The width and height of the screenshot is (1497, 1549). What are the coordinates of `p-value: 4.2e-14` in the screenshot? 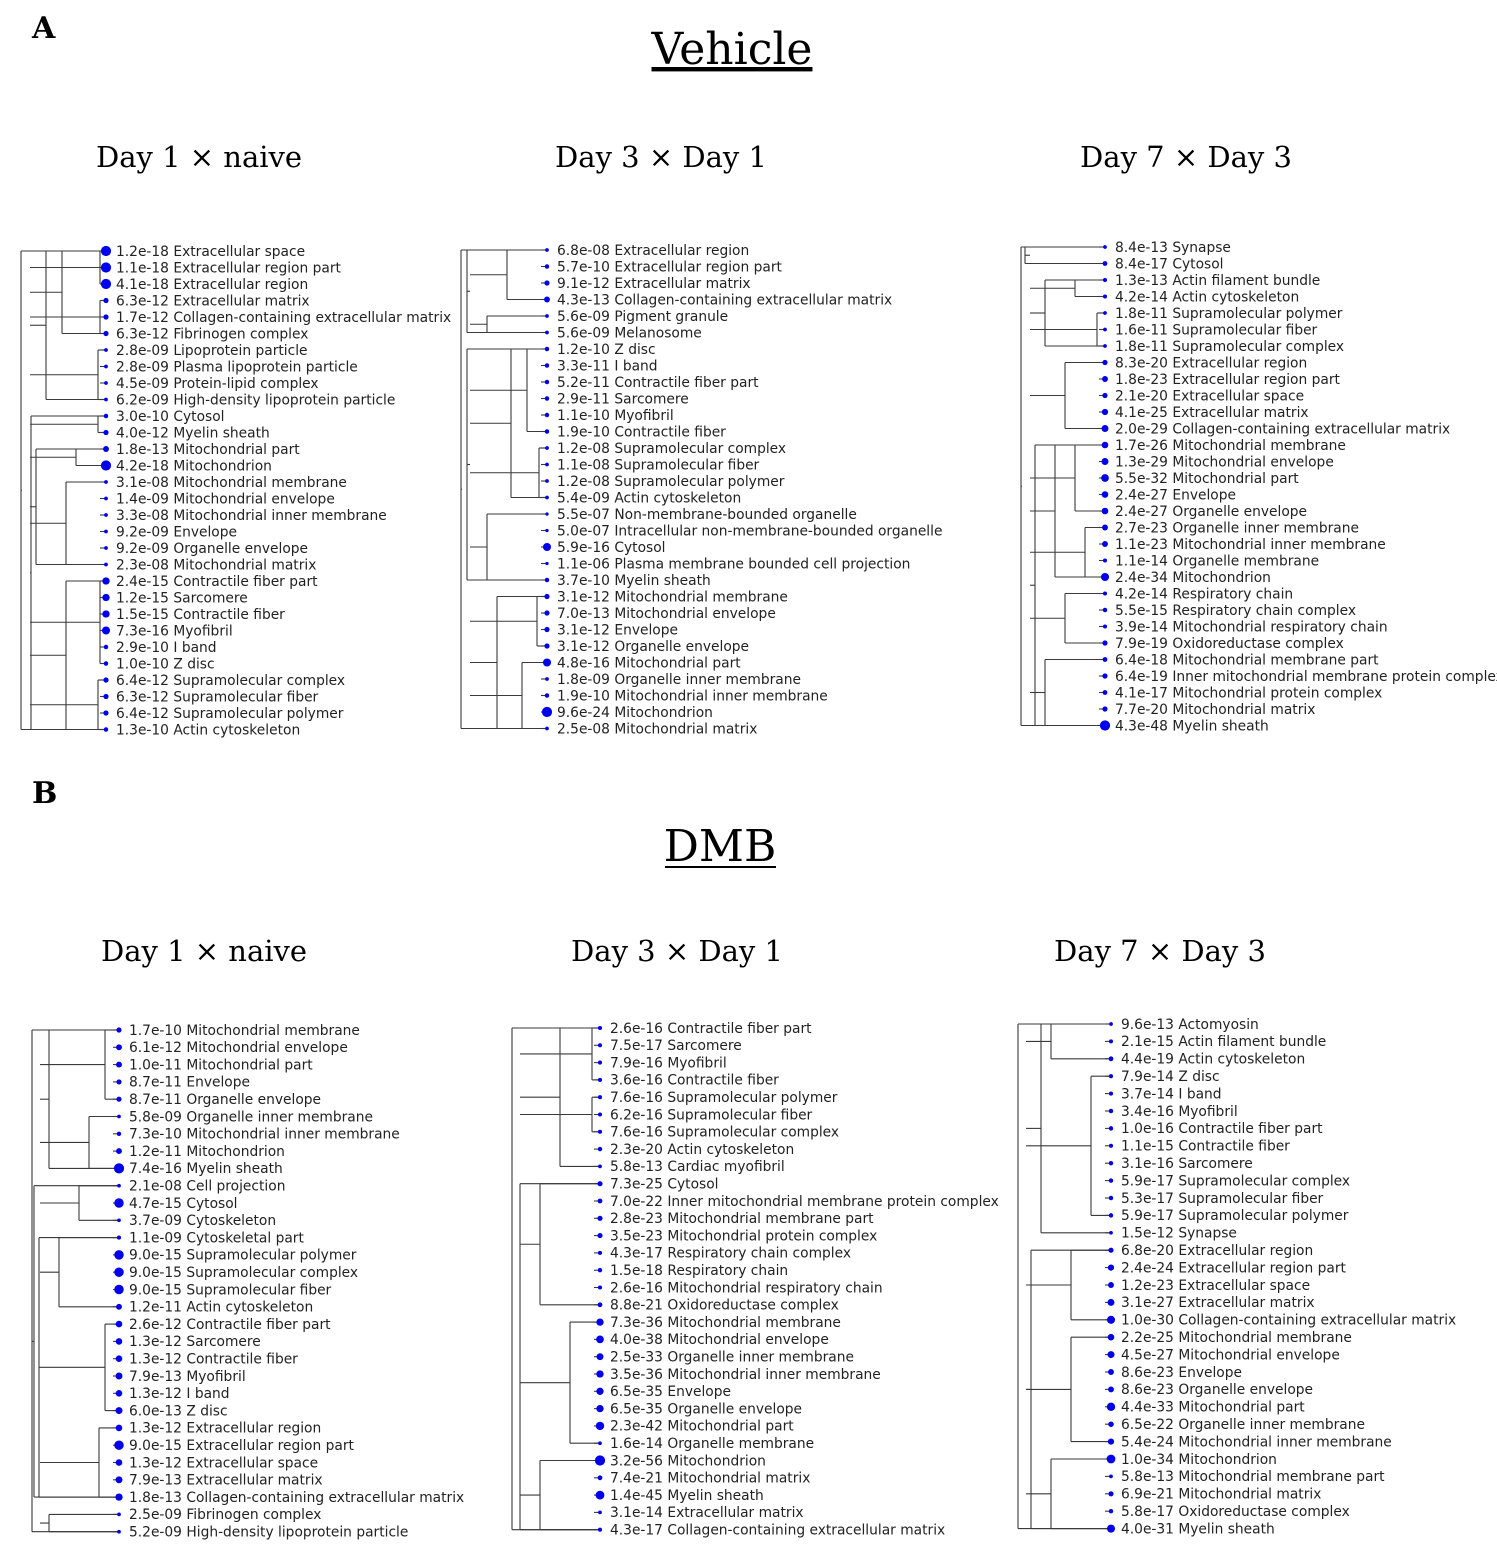 It's located at (1143, 297).